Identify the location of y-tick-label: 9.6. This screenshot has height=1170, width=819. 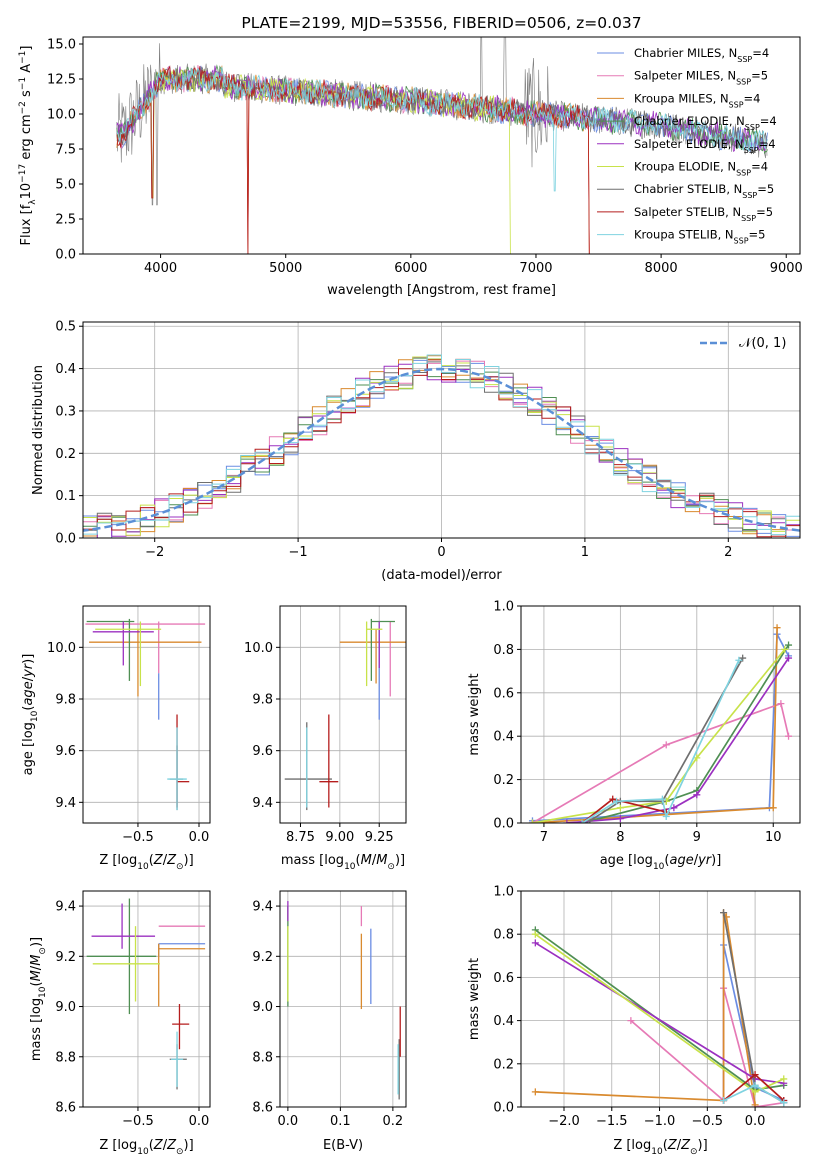
(262, 751).